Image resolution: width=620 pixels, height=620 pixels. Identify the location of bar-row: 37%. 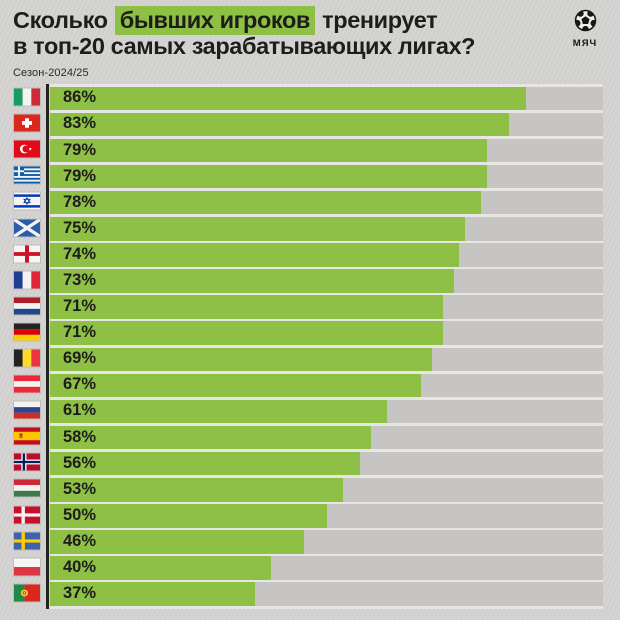
(310, 593).